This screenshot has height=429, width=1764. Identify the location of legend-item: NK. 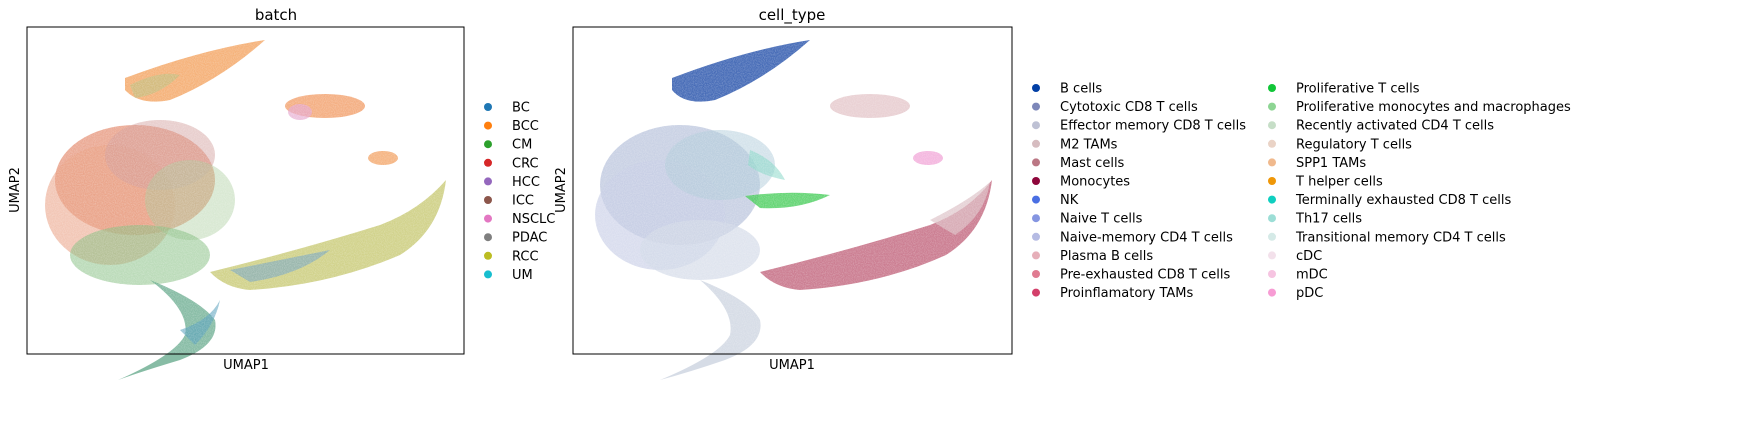
(1055, 200).